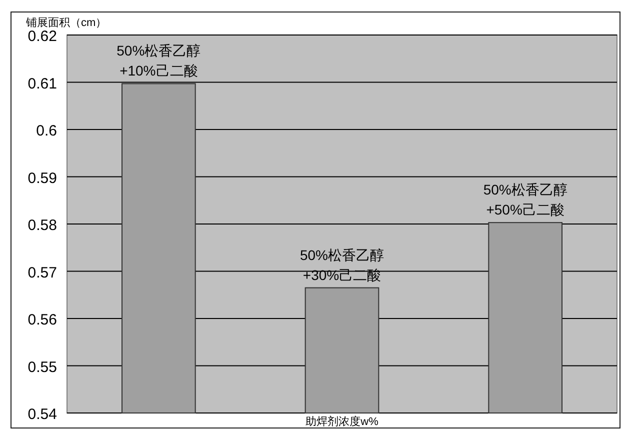 The image size is (623, 432). Describe the element at coordinates (42, 178) in the screenshot. I see `y-tick-label: 0.59` at that location.